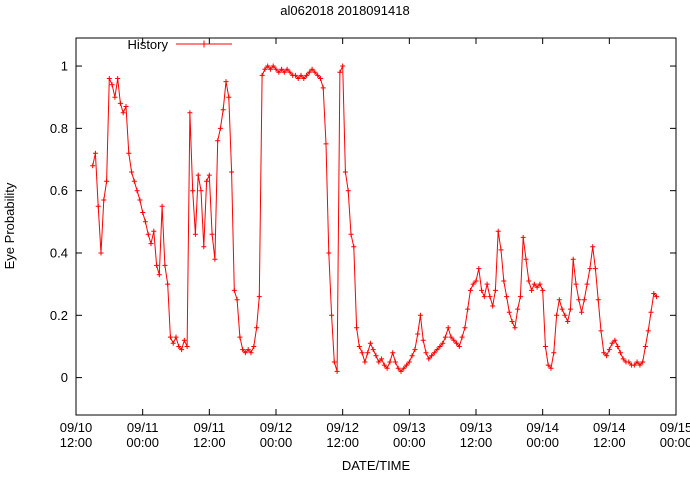  Describe the element at coordinates (345, 10) in the screenshot. I see `chart-title: al062018 2018091418` at that location.